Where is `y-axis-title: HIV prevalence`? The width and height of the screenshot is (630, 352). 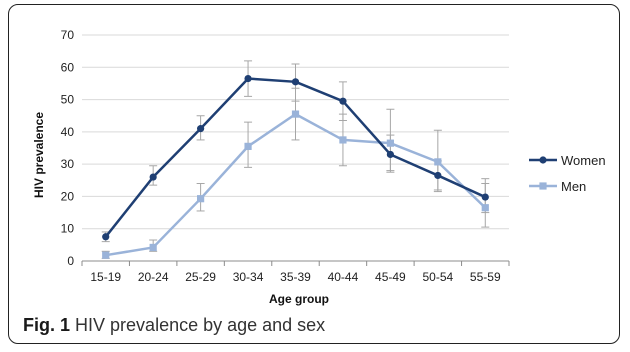
y-axis-title: HIV prevalence is located at coordinates (39, 155).